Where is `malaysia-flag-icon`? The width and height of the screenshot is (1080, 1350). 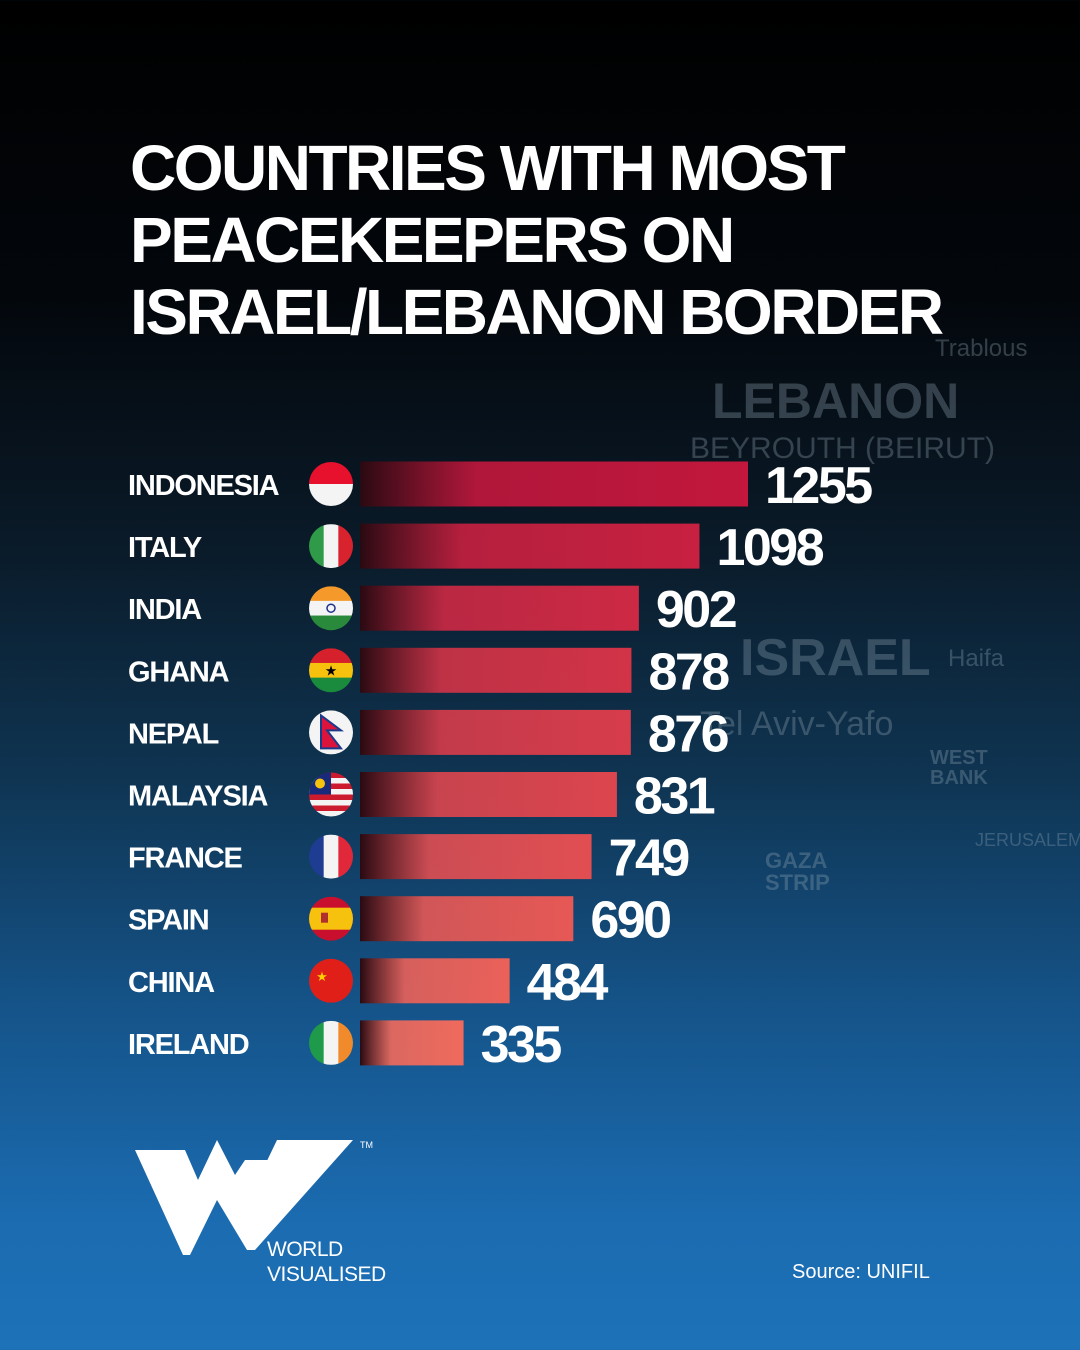 malaysia-flag-icon is located at coordinates (331, 794).